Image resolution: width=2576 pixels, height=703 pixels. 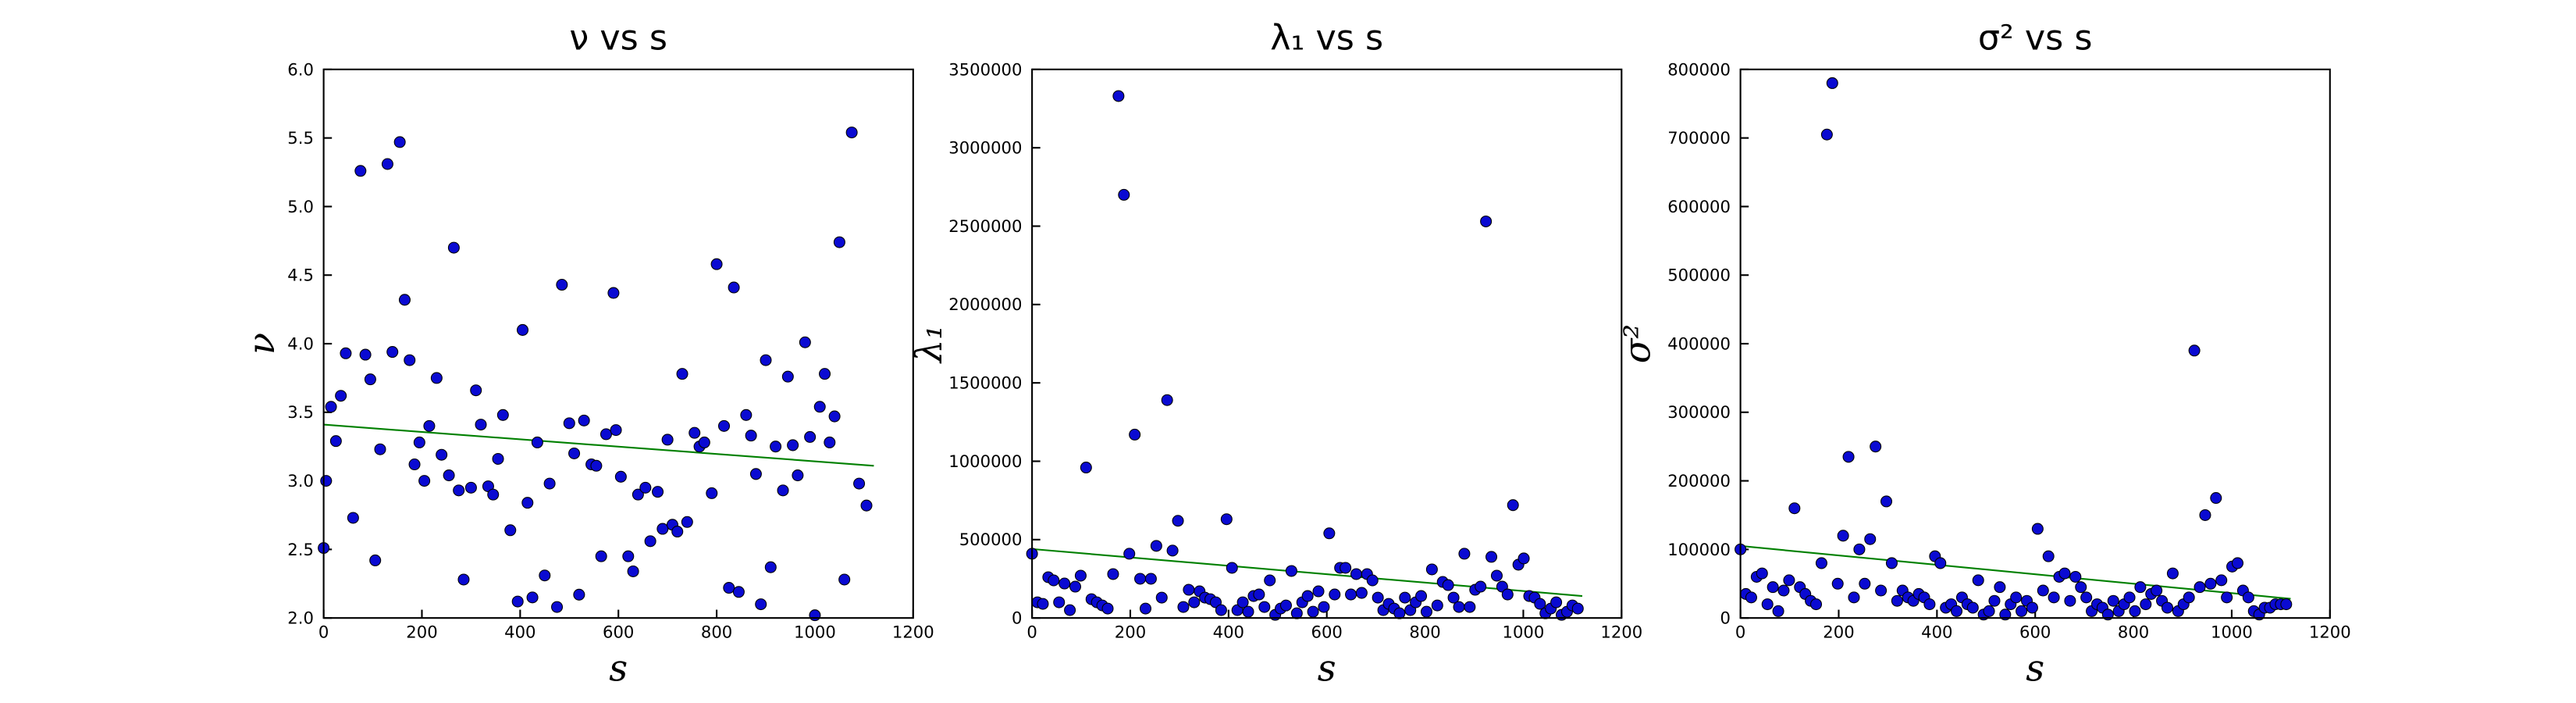 I want to click on y-tick-label: 4.5, so click(x=300, y=275).